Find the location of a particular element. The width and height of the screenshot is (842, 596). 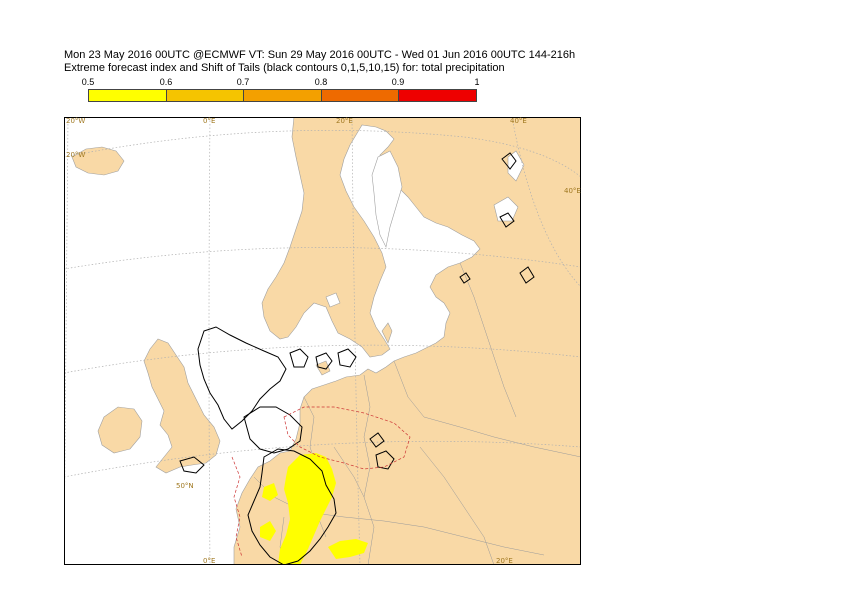

lake-ladoga is located at coordinates (506, 209).